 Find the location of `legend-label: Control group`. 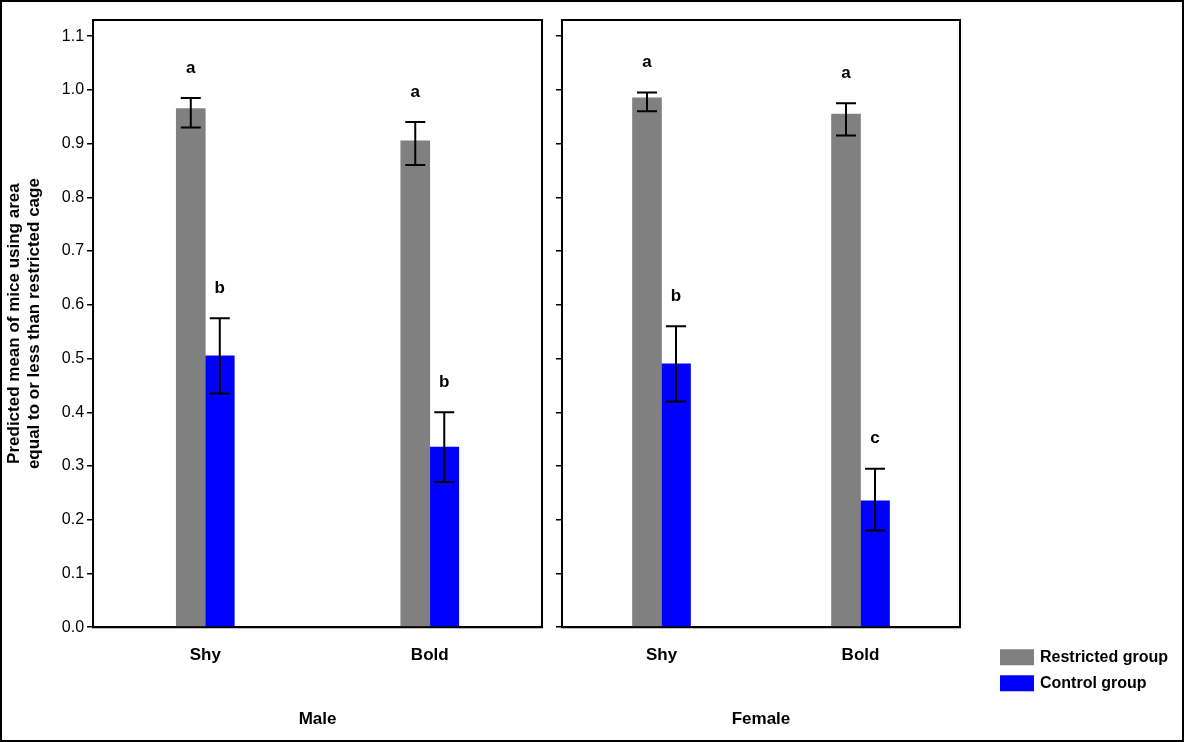

legend-label: Control group is located at coordinates (1093, 682).